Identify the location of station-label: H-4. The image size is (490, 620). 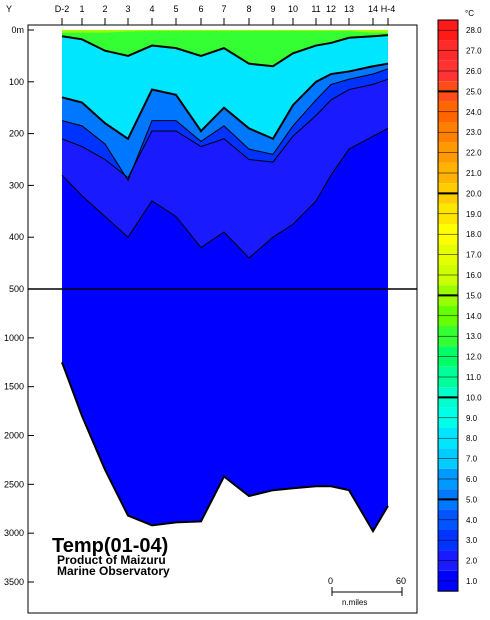
(388, 9).